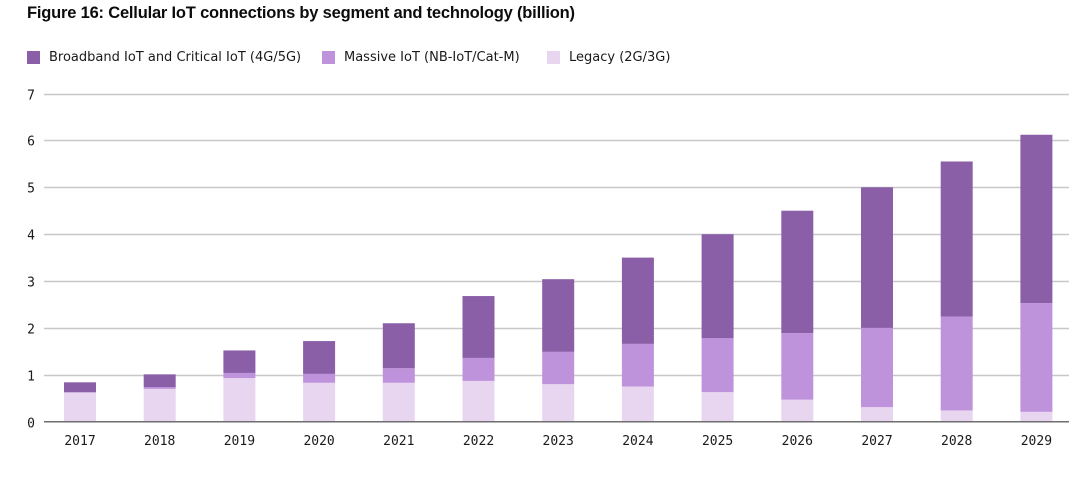 Image resolution: width=1092 pixels, height=487 pixels. What do you see at coordinates (717, 286) in the screenshot?
I see `bar-broadband-iot-and-critical-iot-4g-5g-2025` at bounding box center [717, 286].